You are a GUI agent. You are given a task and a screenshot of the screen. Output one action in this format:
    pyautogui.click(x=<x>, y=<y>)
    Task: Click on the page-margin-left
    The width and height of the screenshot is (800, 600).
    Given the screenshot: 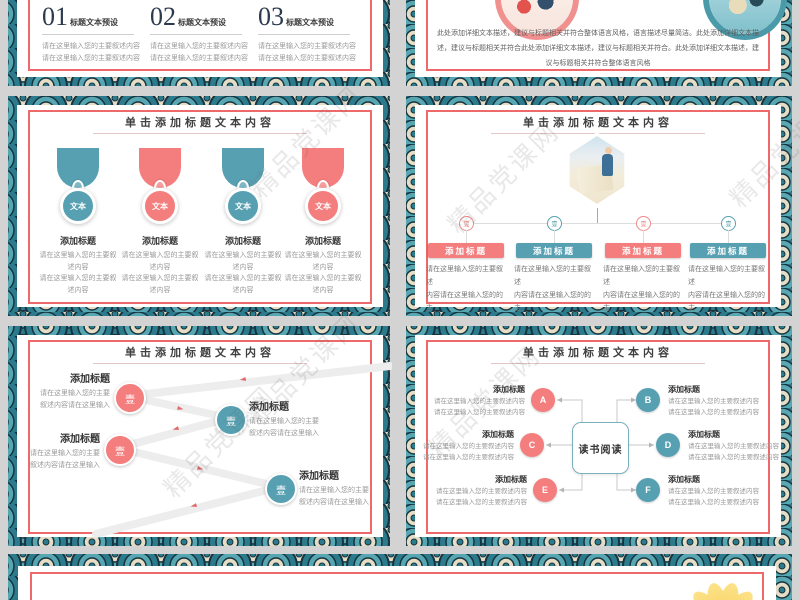 What is the action you would take?
    pyautogui.click(x=4, y=300)
    